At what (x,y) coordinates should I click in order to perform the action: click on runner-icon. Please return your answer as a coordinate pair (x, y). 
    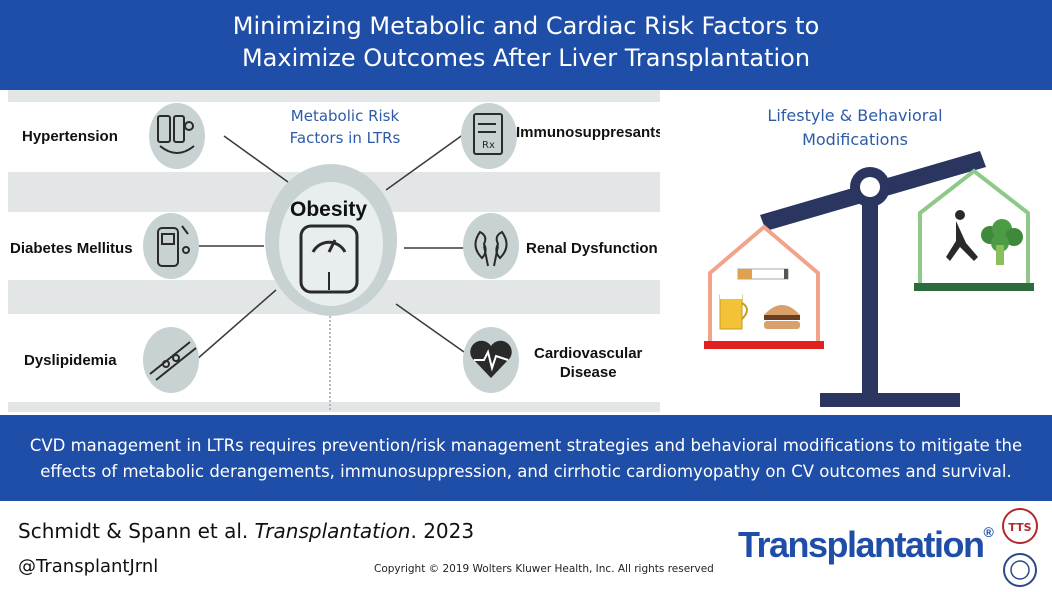
    Looking at the image, I should click on (962, 235).